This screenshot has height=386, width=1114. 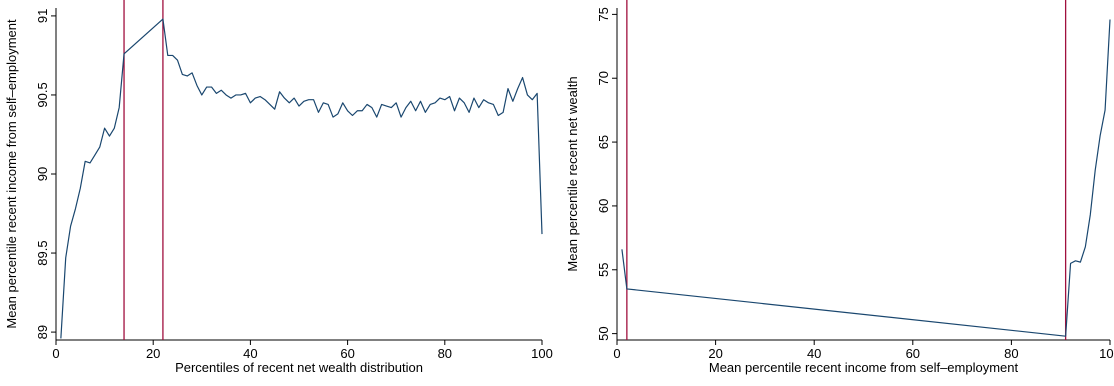 I want to click on y-tick-label: 70, so click(x=603, y=78).